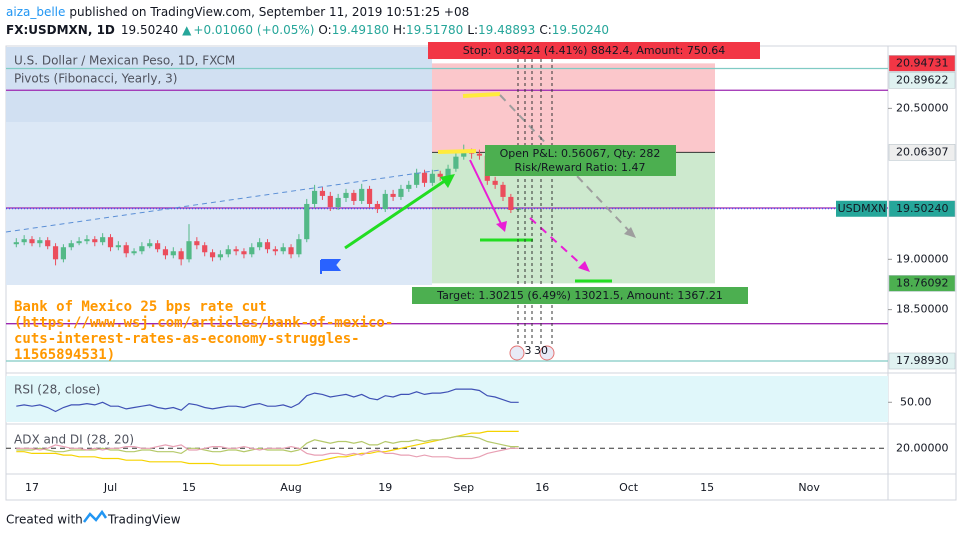 This screenshot has height=537, width=957. Describe the element at coordinates (594, 50) in the screenshot. I see `stop-label-box` at that location.